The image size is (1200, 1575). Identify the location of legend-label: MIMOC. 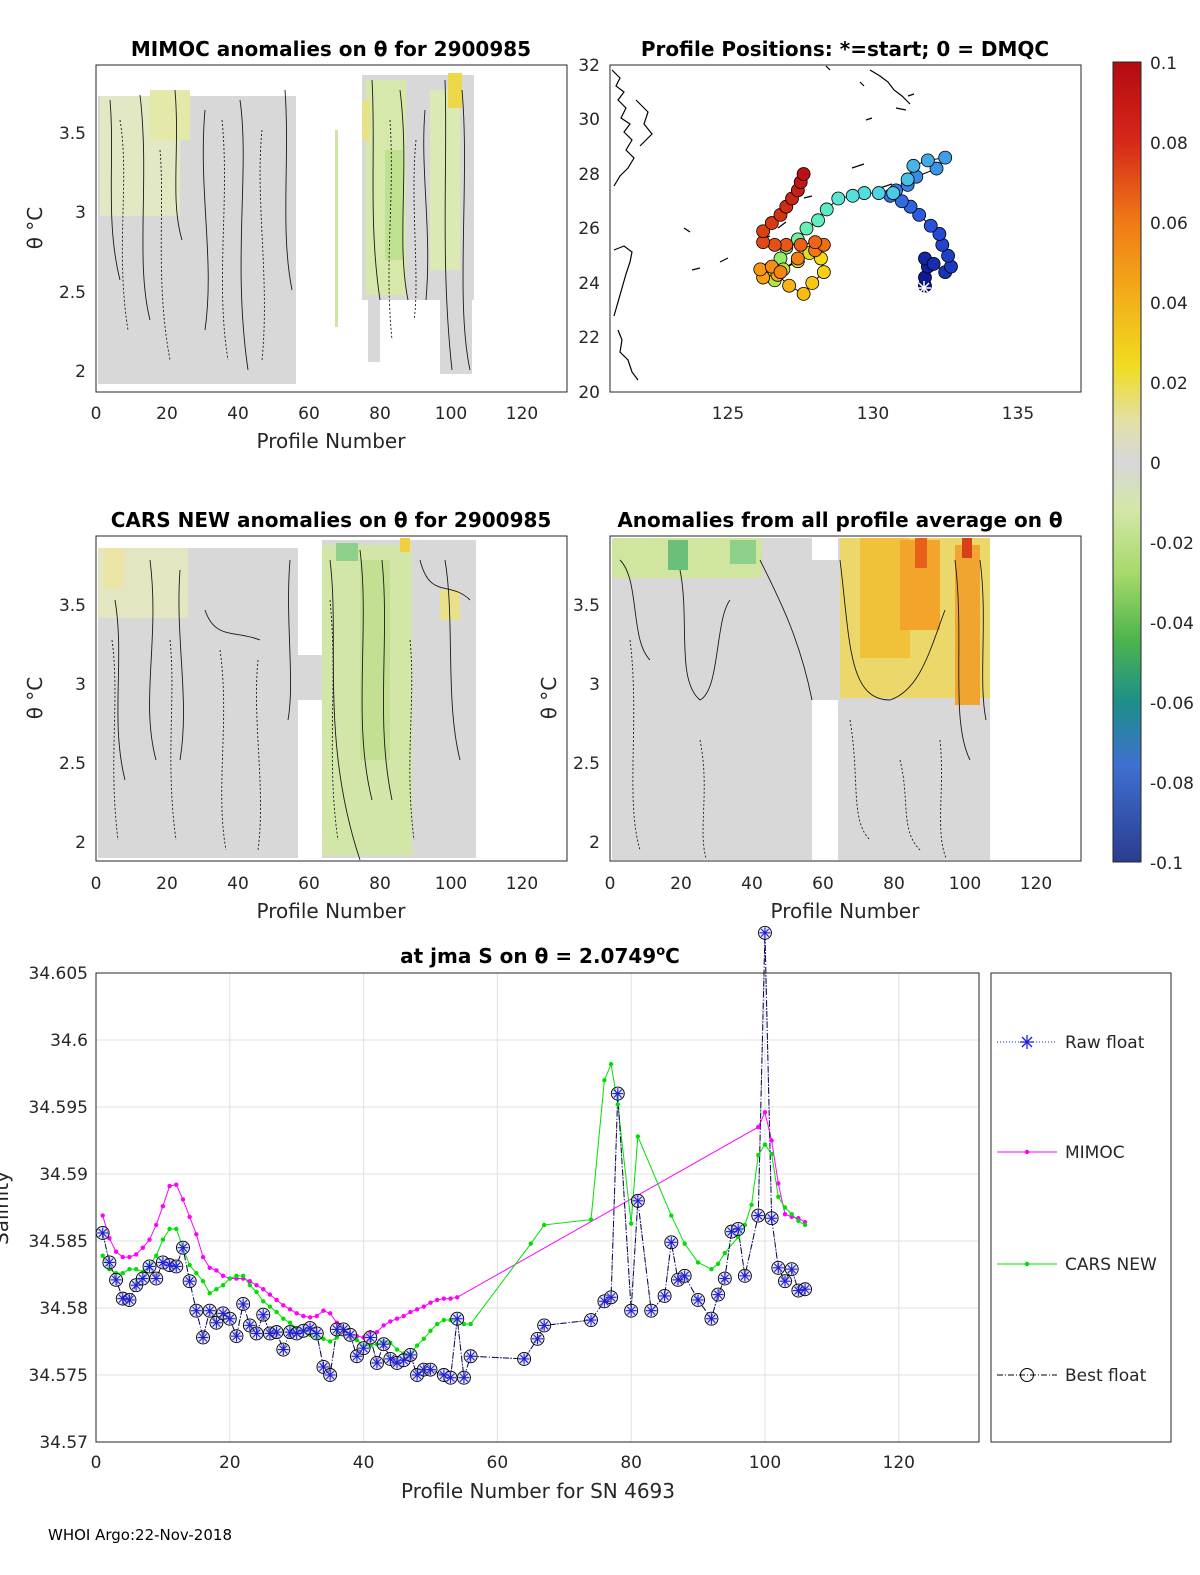
(1095, 1153).